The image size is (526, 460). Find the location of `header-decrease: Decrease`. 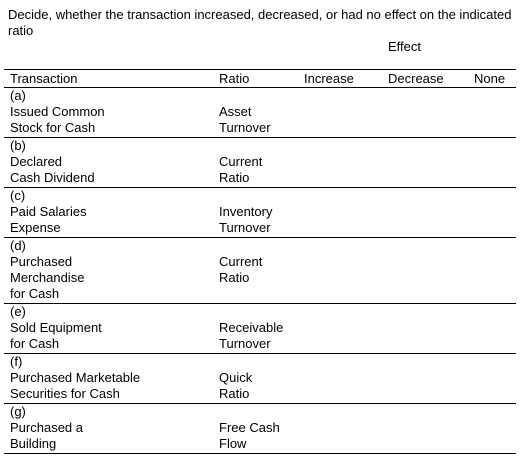

header-decrease: Decrease is located at coordinates (416, 78).